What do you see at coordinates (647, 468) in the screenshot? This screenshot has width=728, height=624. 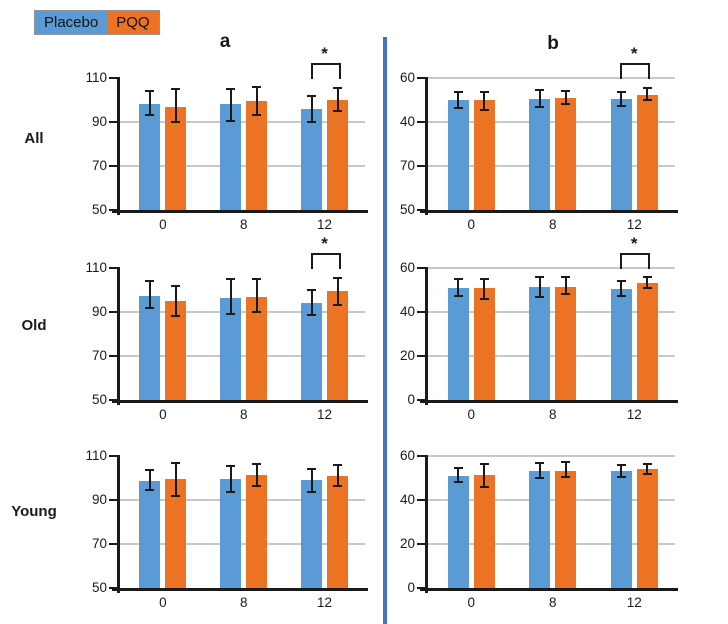 I see `subplot-young-b-errorbar-line` at bounding box center [647, 468].